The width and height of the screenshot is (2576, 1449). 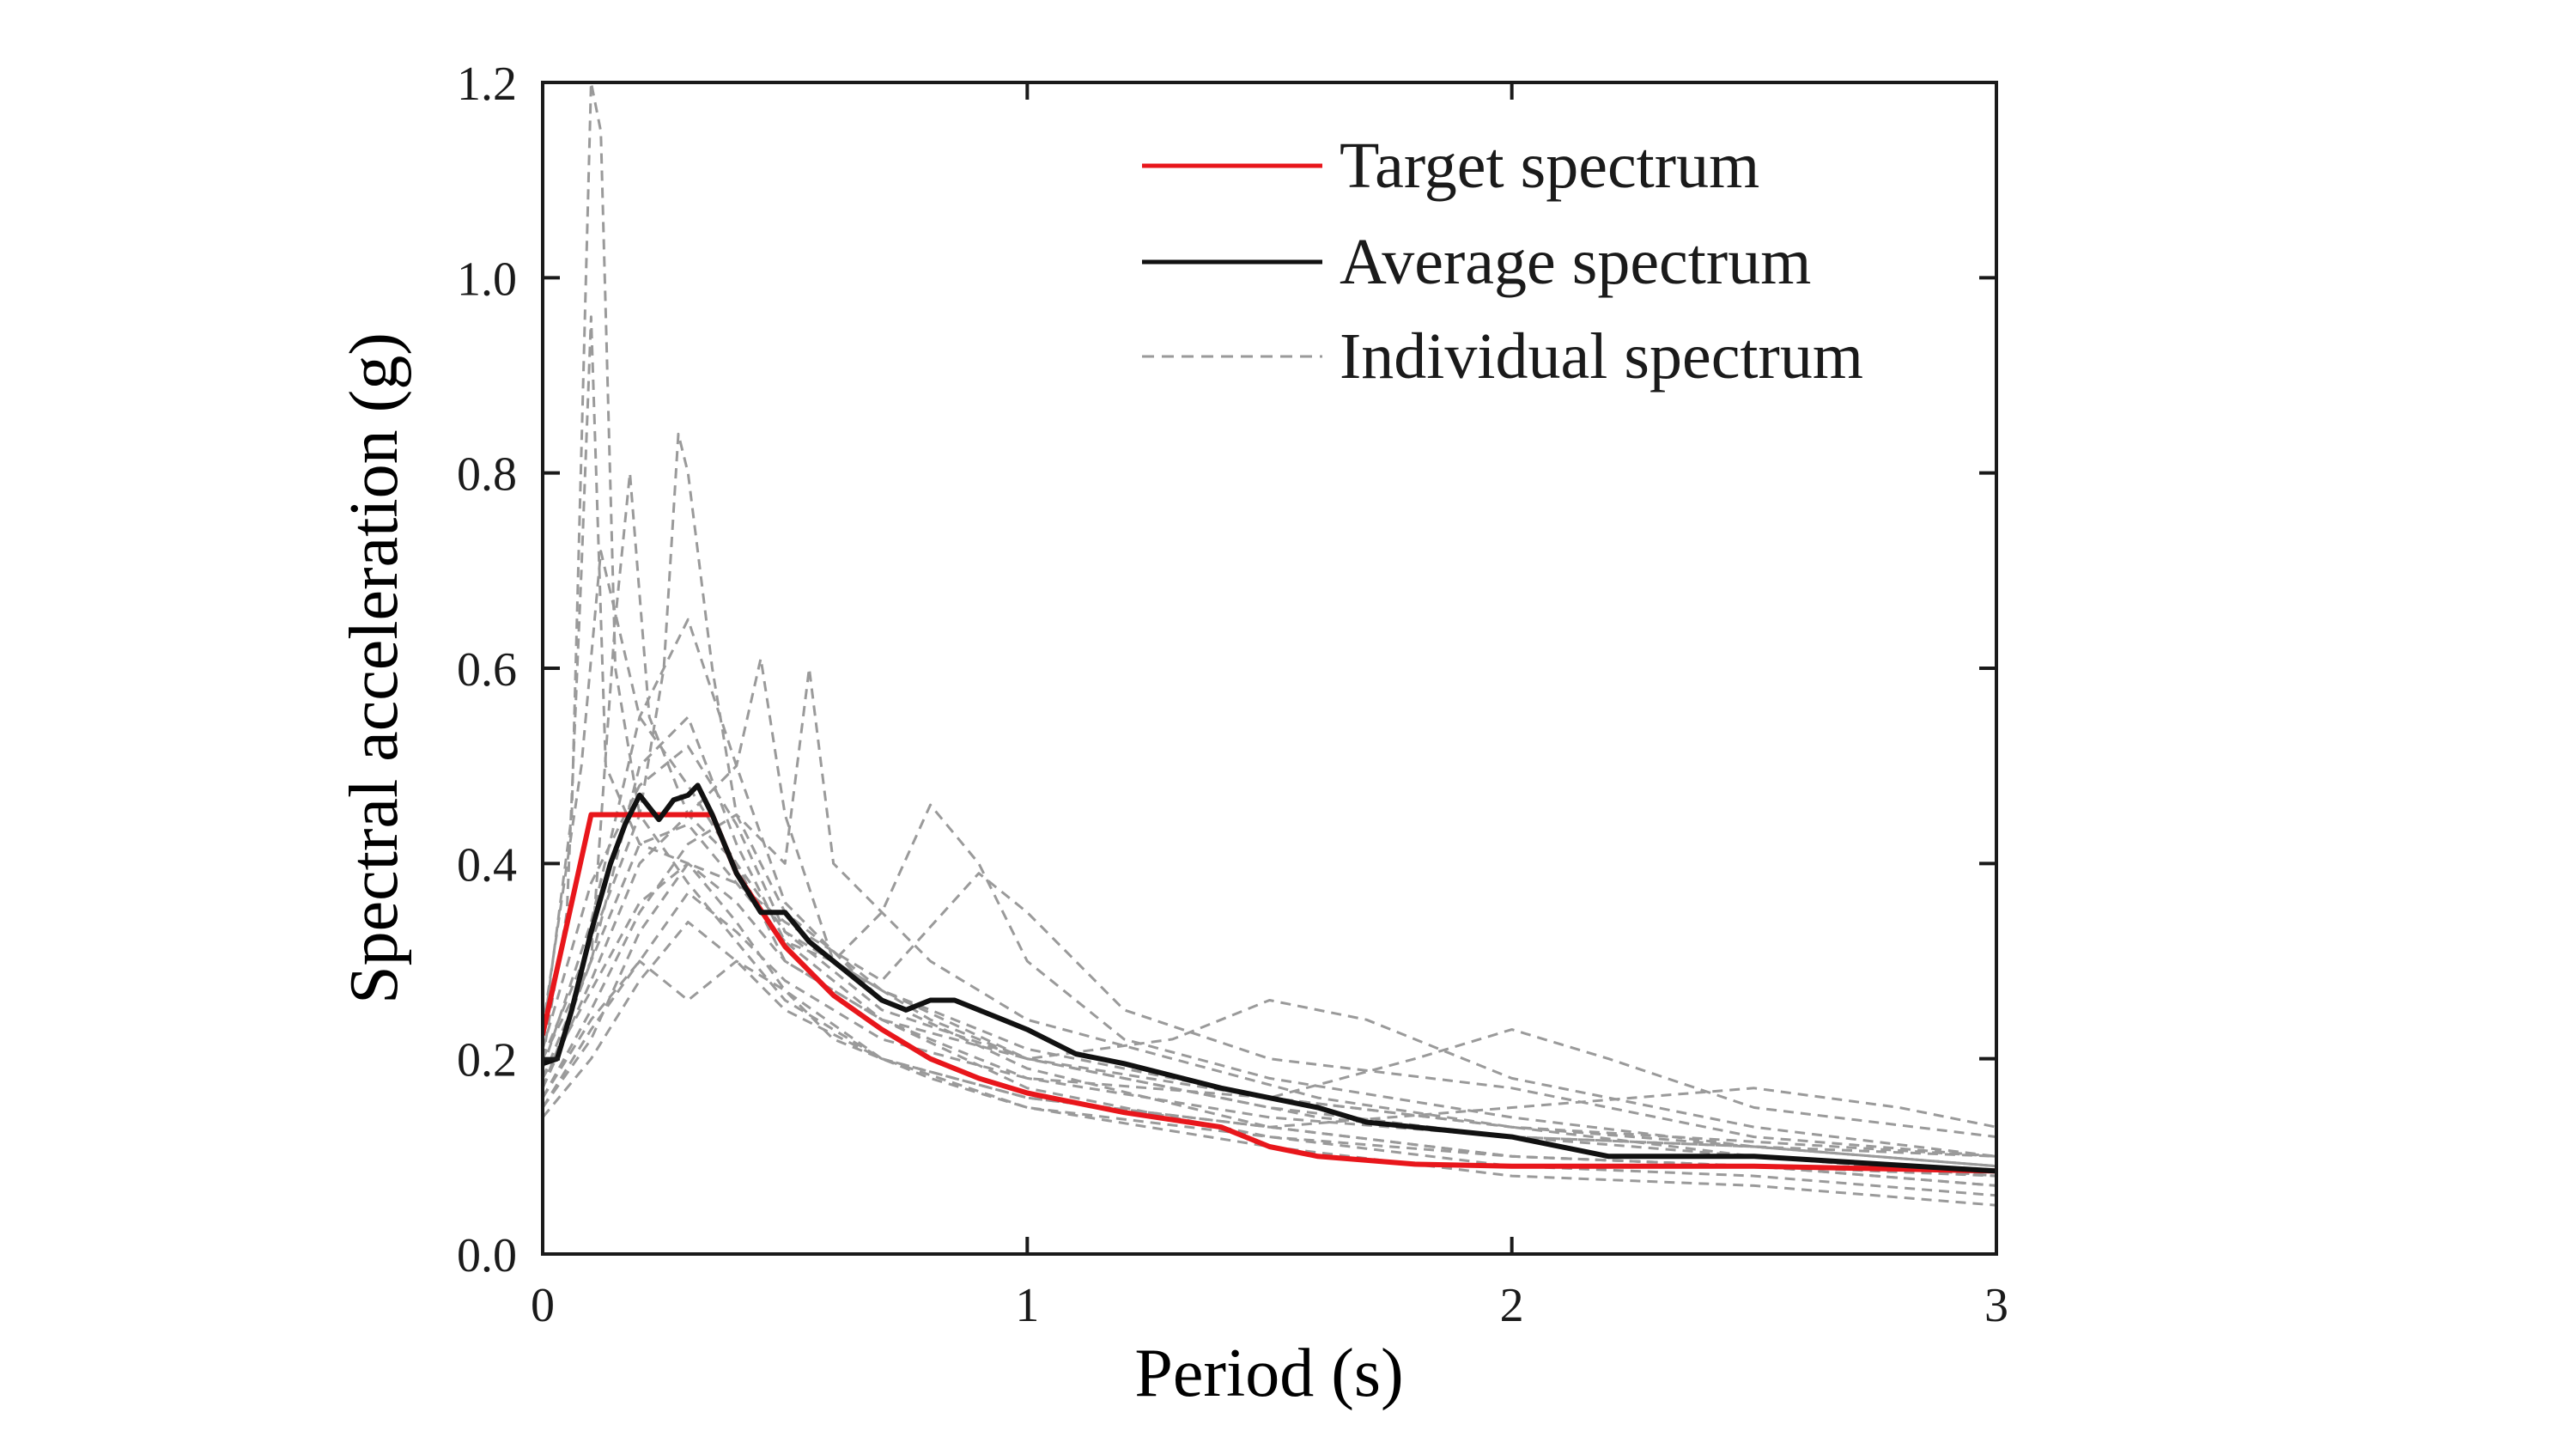 What do you see at coordinates (1601, 356) in the screenshot?
I see `legend-label-individual: Individual spectrum` at bounding box center [1601, 356].